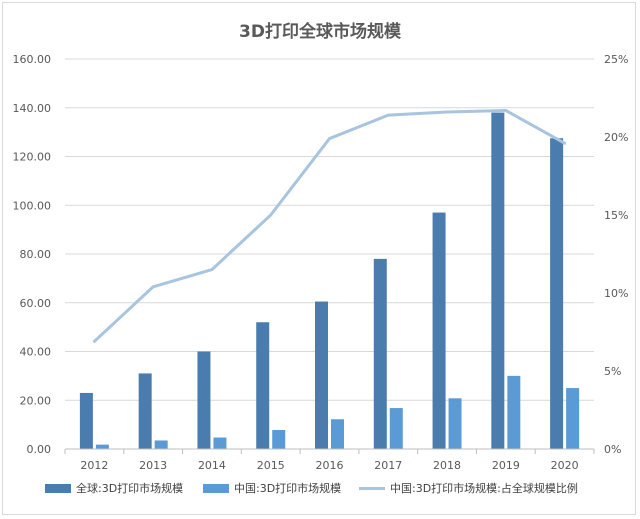  I want to click on x-tick-label: 2014, so click(212, 465).